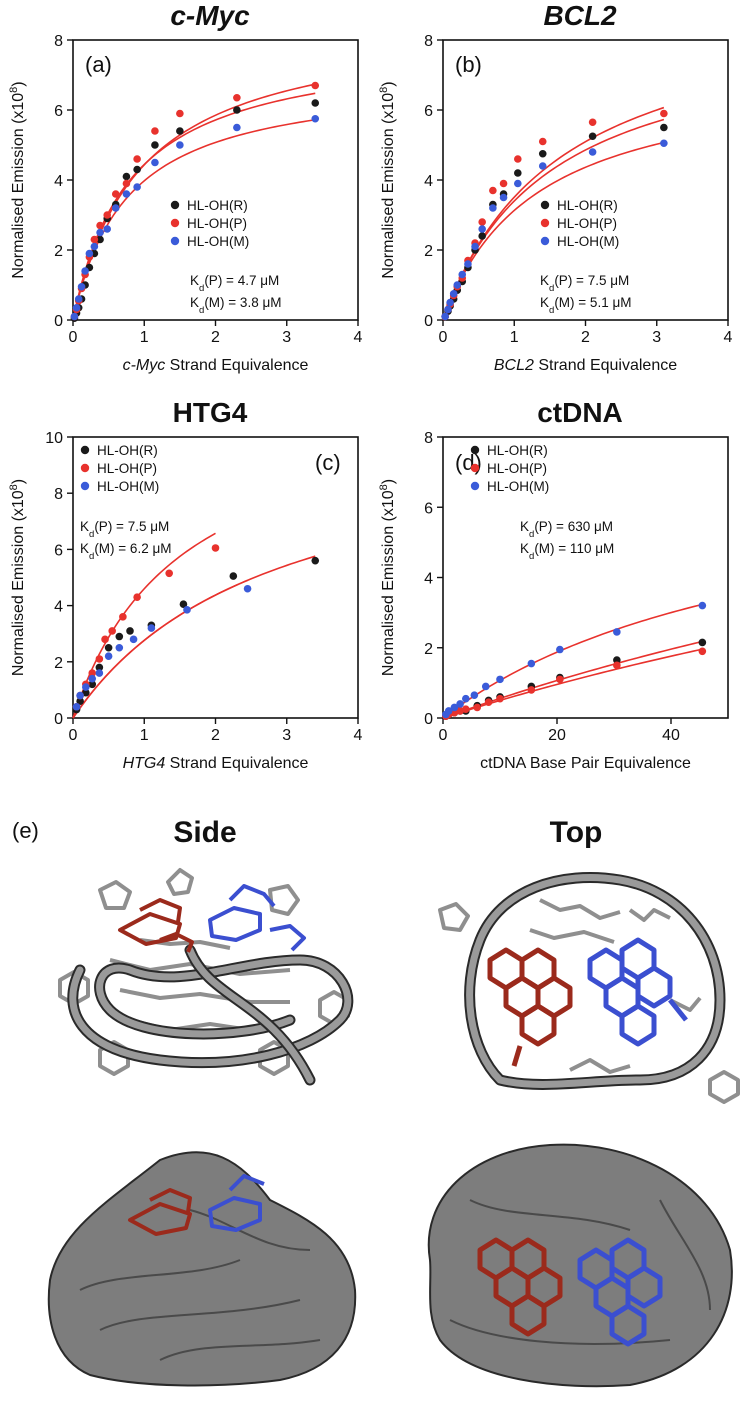  I want to click on x-axis-label-italic: c-Myc, so click(144, 365).